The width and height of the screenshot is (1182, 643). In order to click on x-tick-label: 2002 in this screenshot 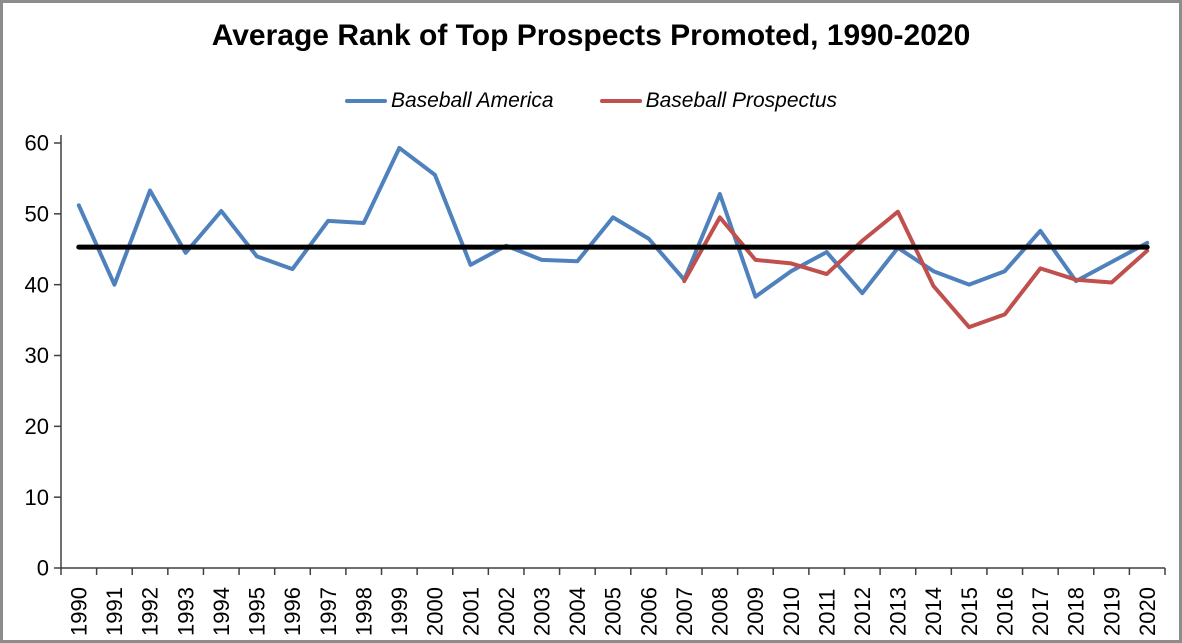, I will do `click(506, 611)`.